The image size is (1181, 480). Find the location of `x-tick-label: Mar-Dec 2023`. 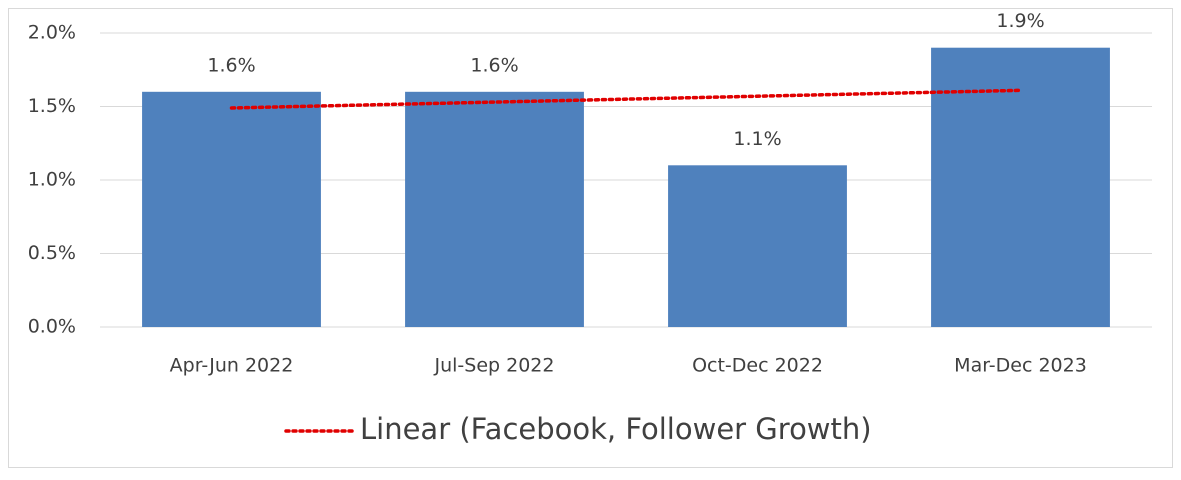

x-tick-label: Mar-Dec 2023 is located at coordinates (1020, 366).